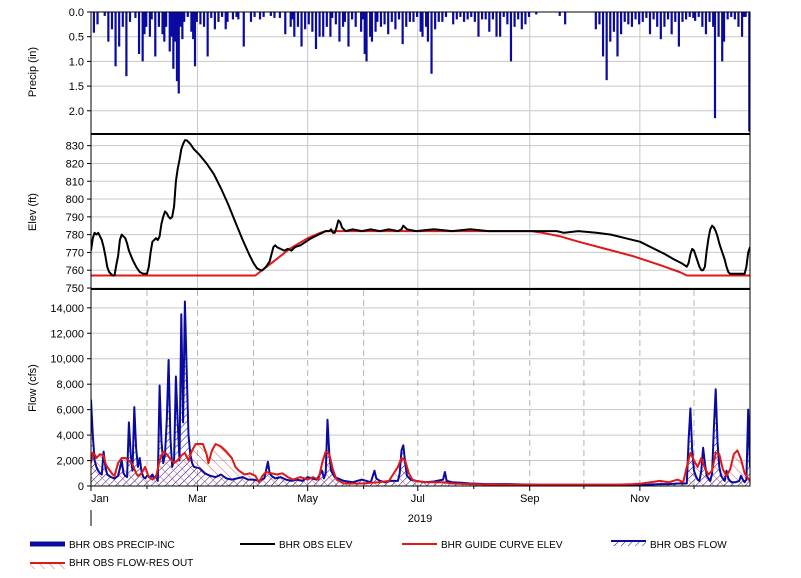  Describe the element at coordinates (75, 200) in the screenshot. I see `elev-tick-label: 800` at that location.